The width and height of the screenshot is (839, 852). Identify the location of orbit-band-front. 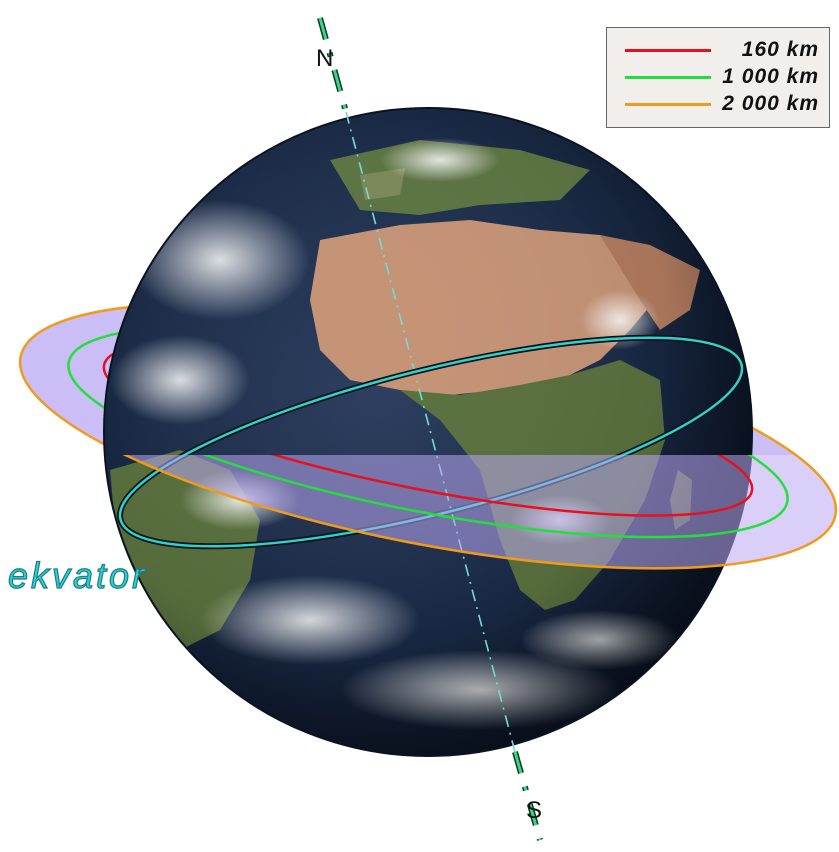
(428, 512).